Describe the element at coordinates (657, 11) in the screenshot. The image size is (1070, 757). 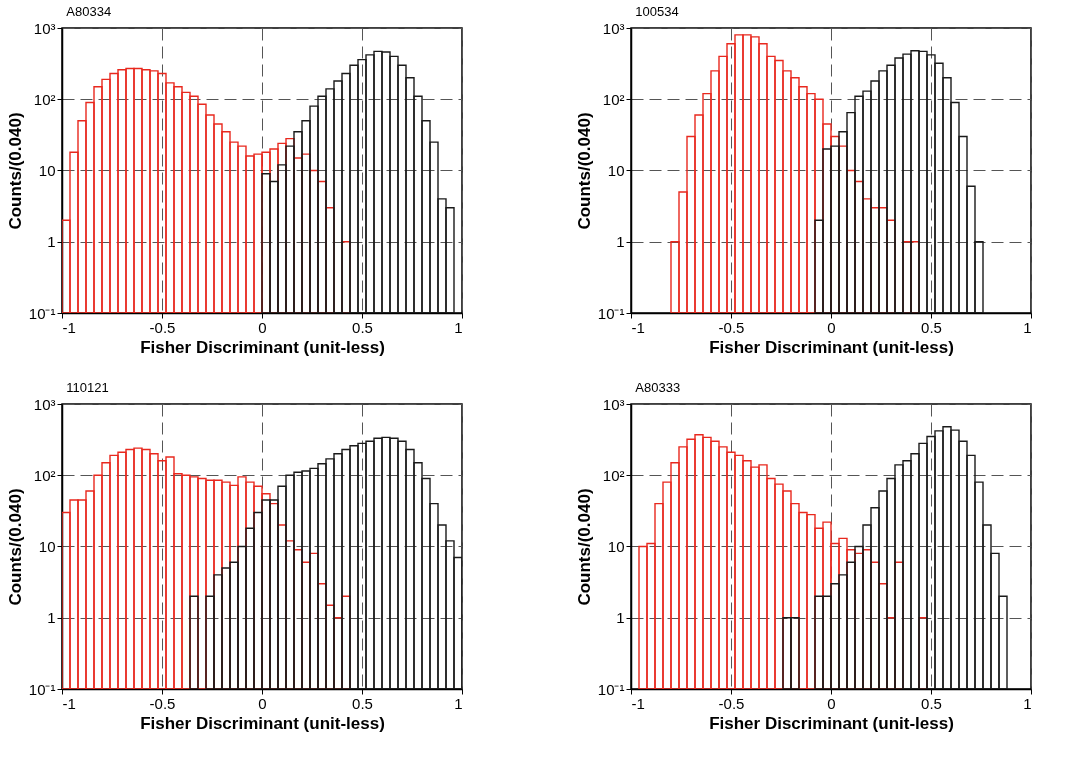
I see `chart-title: 100534` at that location.